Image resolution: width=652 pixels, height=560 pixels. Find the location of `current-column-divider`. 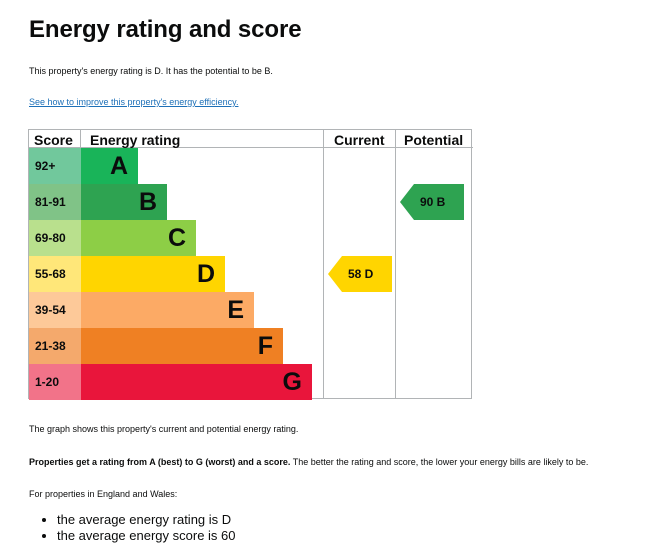

current-column-divider is located at coordinates (323, 264).